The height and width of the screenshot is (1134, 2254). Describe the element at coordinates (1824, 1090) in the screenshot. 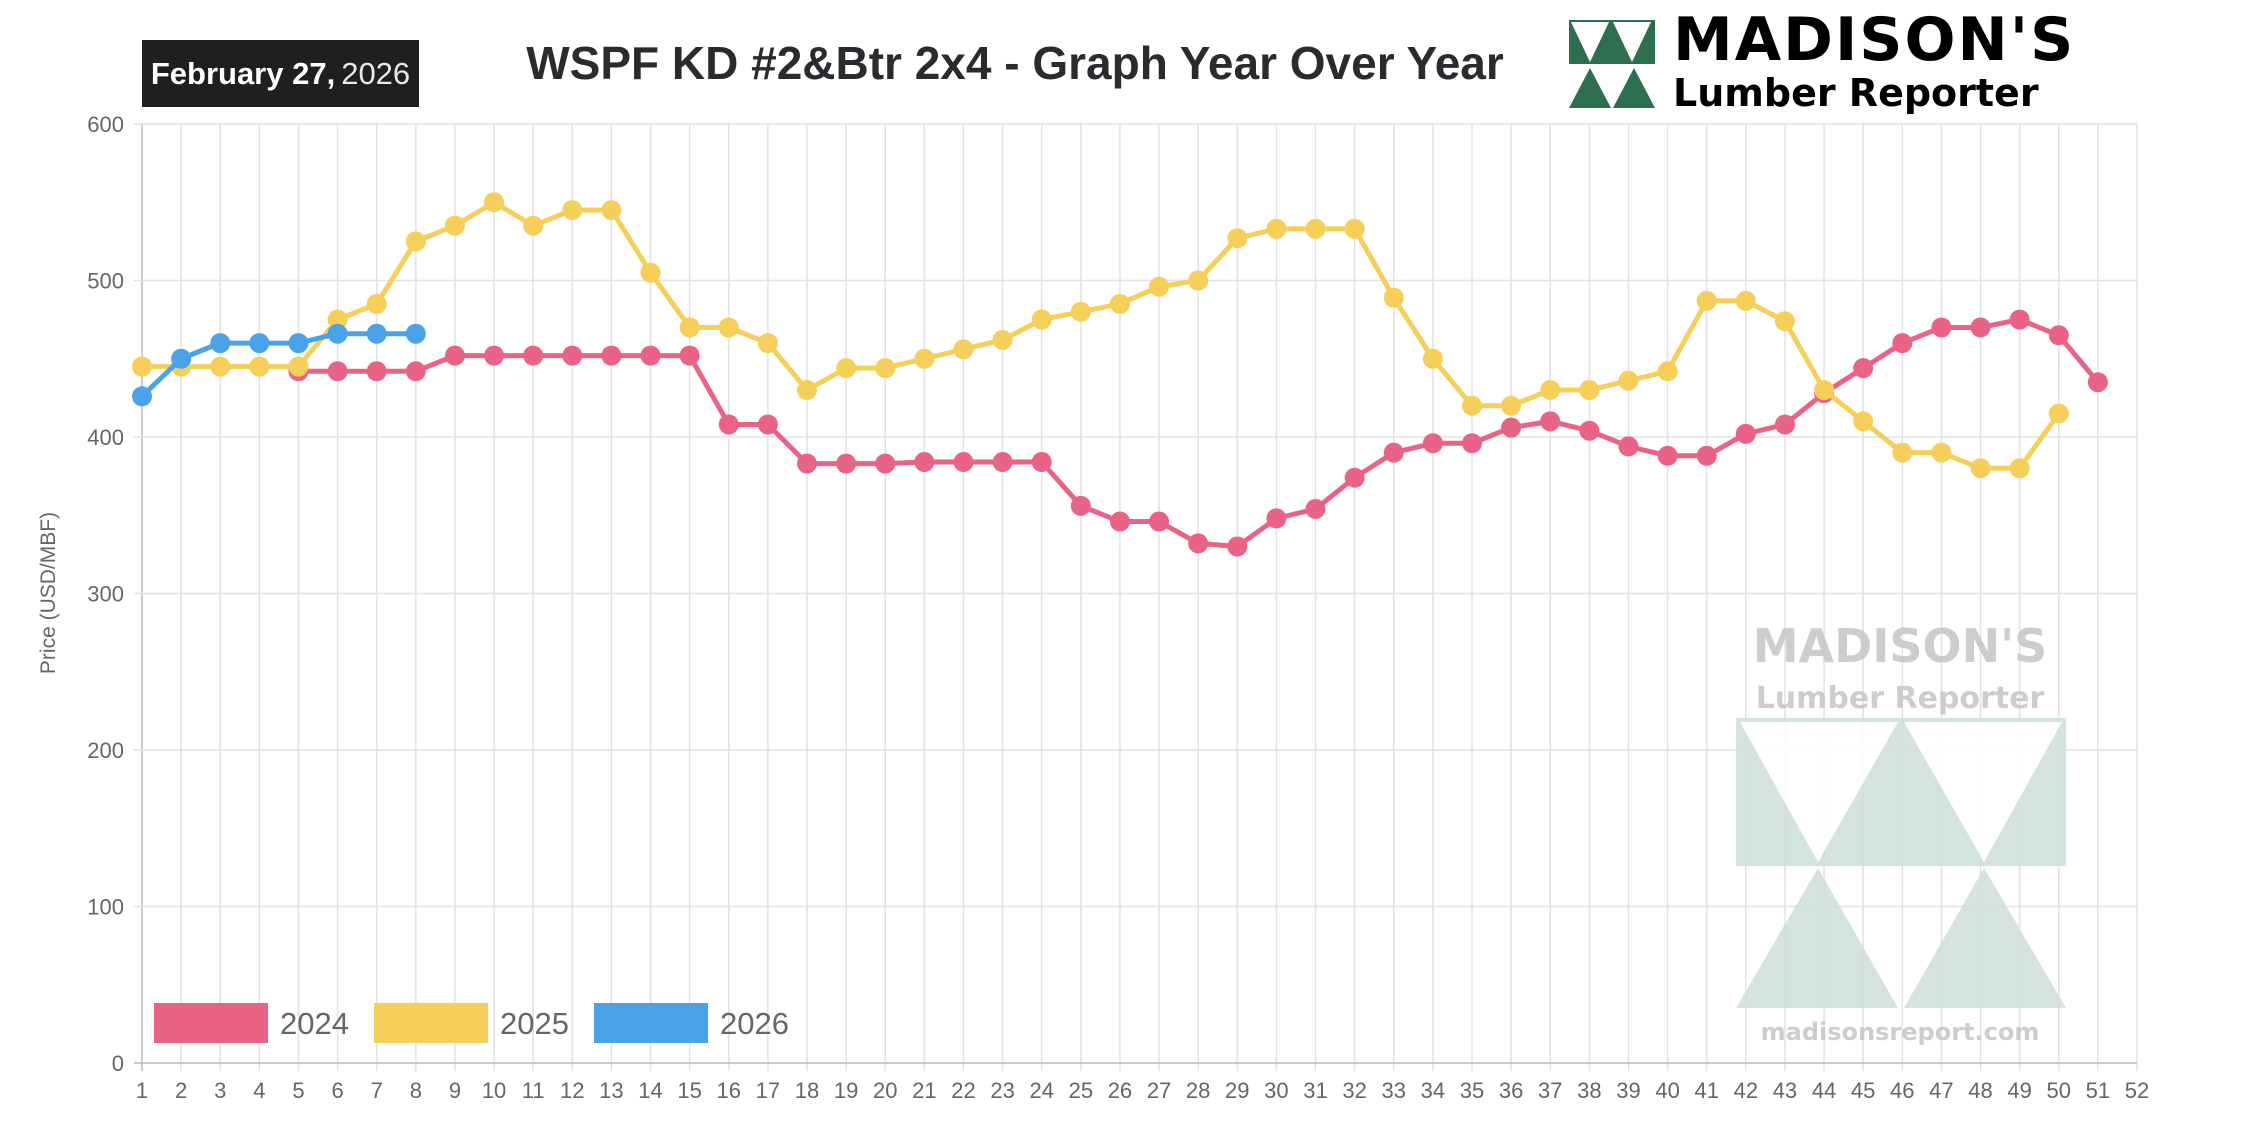

I see `x-tick-label: 44` at that location.